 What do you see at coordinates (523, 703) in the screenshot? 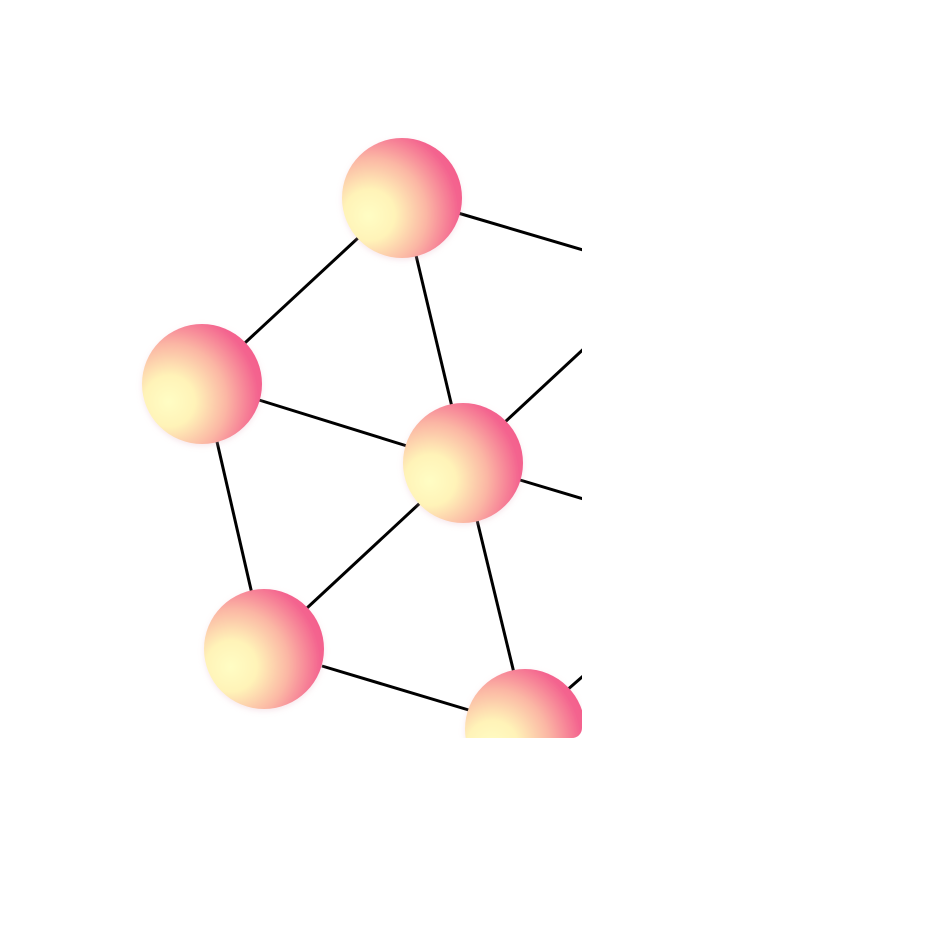
I see `node-bottom-right` at bounding box center [523, 703].